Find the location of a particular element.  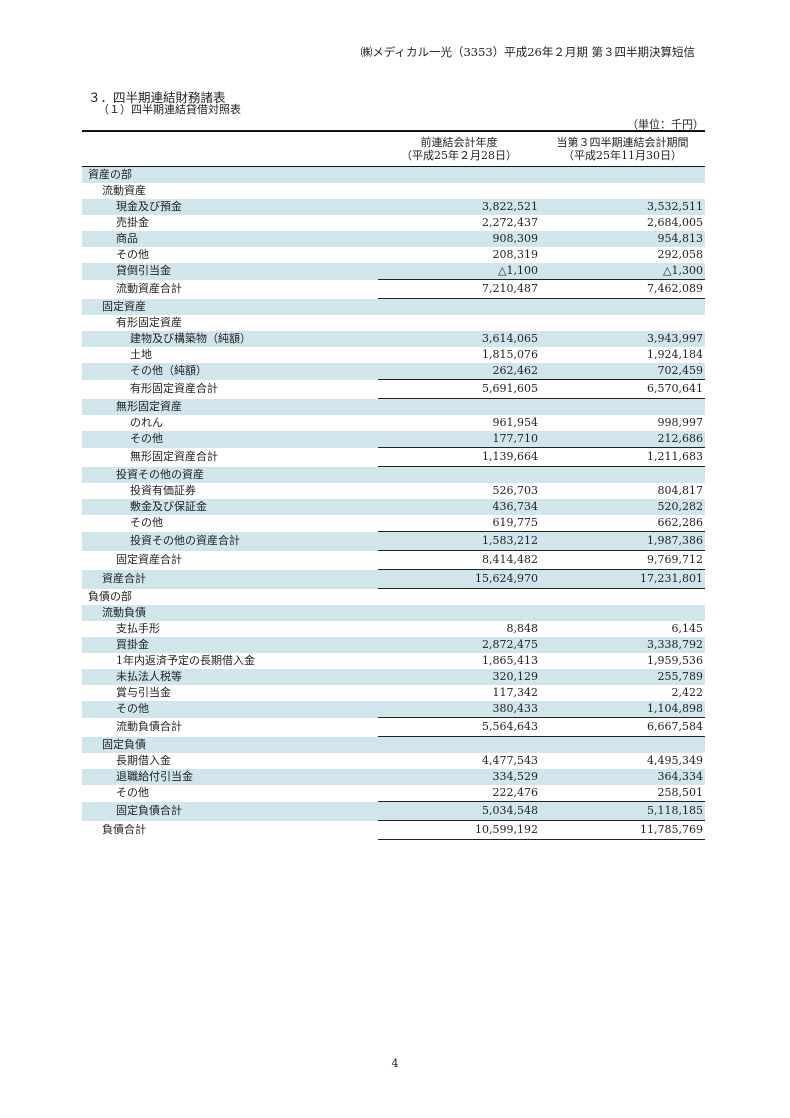

row-label: 固定負債 is located at coordinates (230, 744).